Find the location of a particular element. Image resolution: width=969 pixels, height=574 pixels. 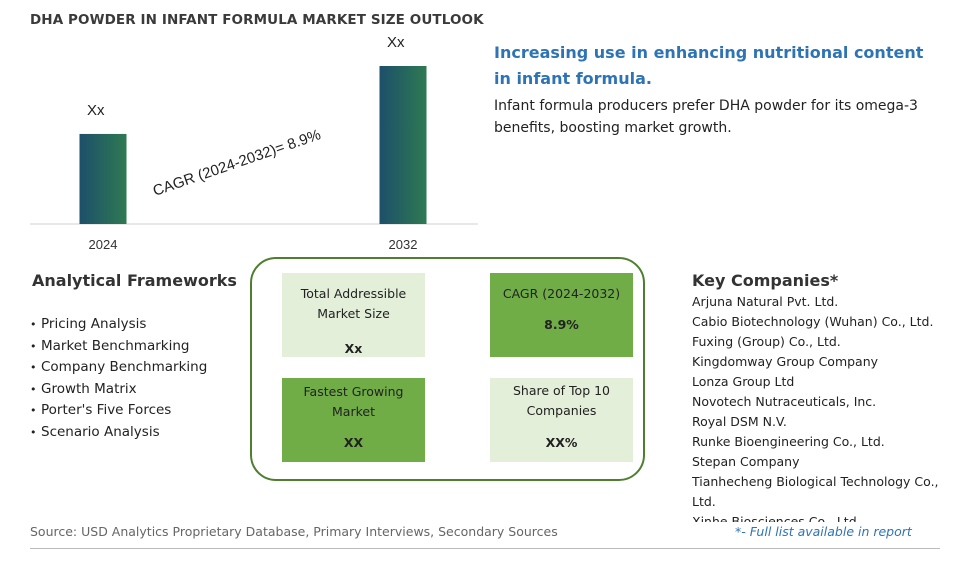

company-item: Xinhe Biosciences Co., Ltd. is located at coordinates (776, 518).